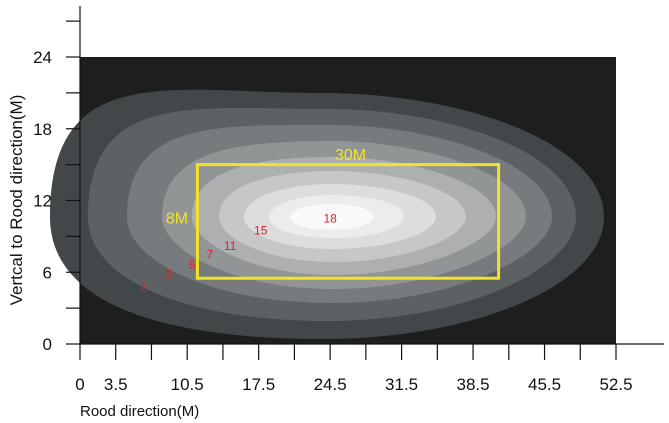 This screenshot has height=423, width=669. I want to click on y-tick-label: 24, so click(42, 57).